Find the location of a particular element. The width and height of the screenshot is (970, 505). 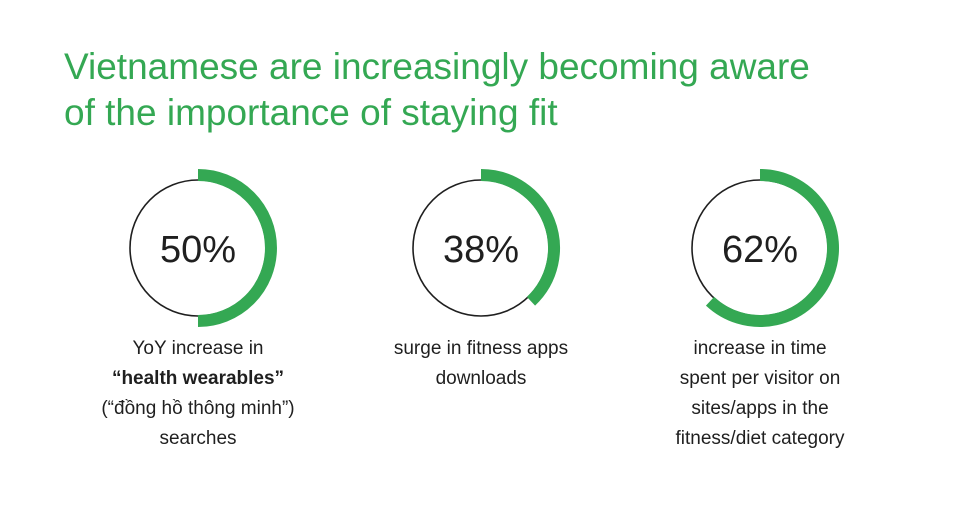

donut-arc-time-spent is located at coordinates (772, 248).